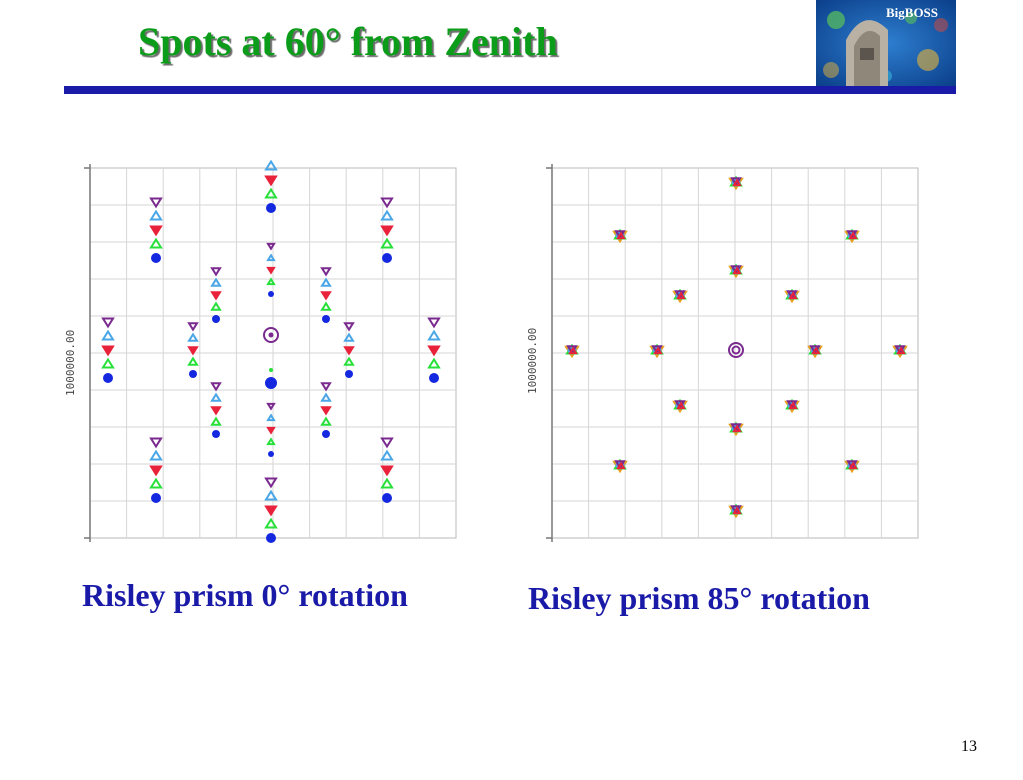 This screenshot has height=780, width=1023. I want to click on caption-right: Risley prism 85° rotation, so click(699, 598).